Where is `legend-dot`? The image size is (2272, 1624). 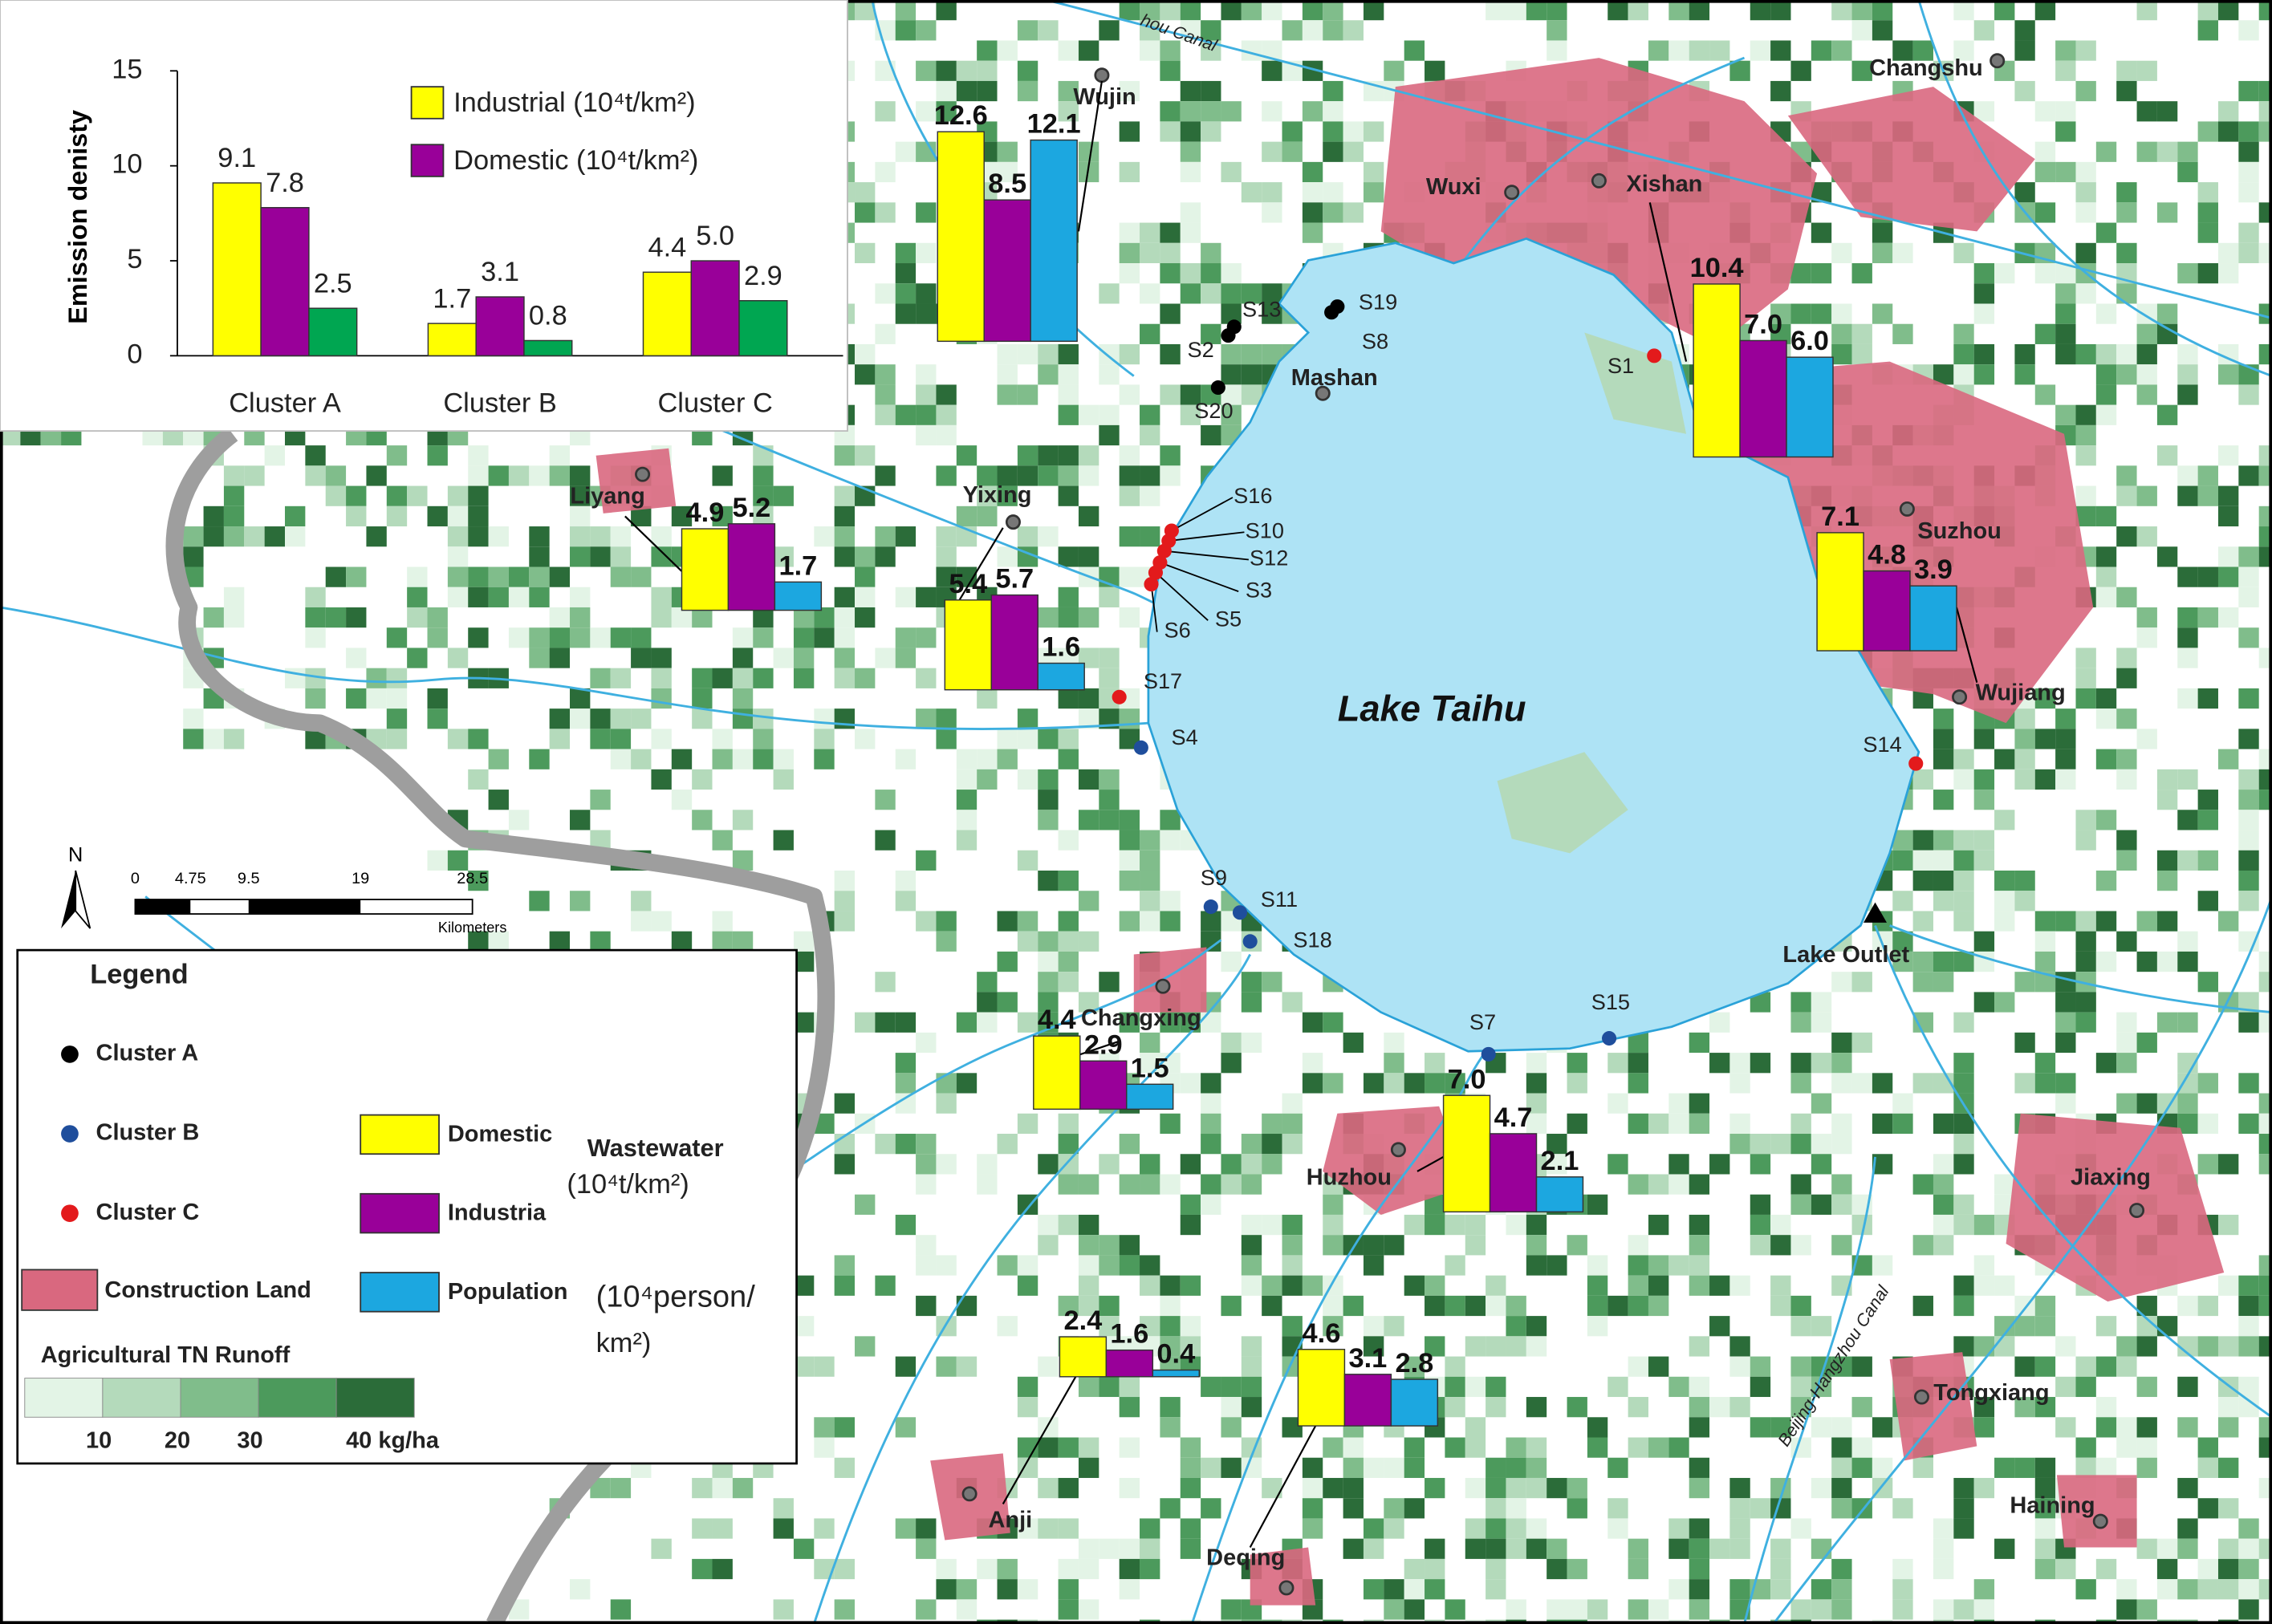
legend-dot is located at coordinates (70, 1213).